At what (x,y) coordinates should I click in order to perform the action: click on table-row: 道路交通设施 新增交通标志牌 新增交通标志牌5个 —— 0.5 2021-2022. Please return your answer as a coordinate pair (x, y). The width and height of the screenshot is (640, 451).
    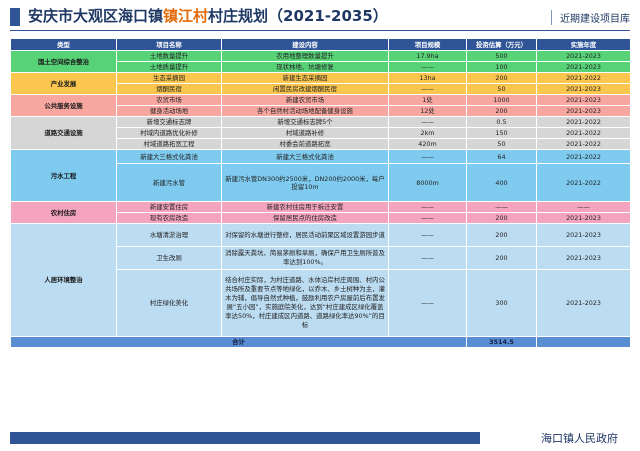
    Looking at the image, I should click on (320, 133).